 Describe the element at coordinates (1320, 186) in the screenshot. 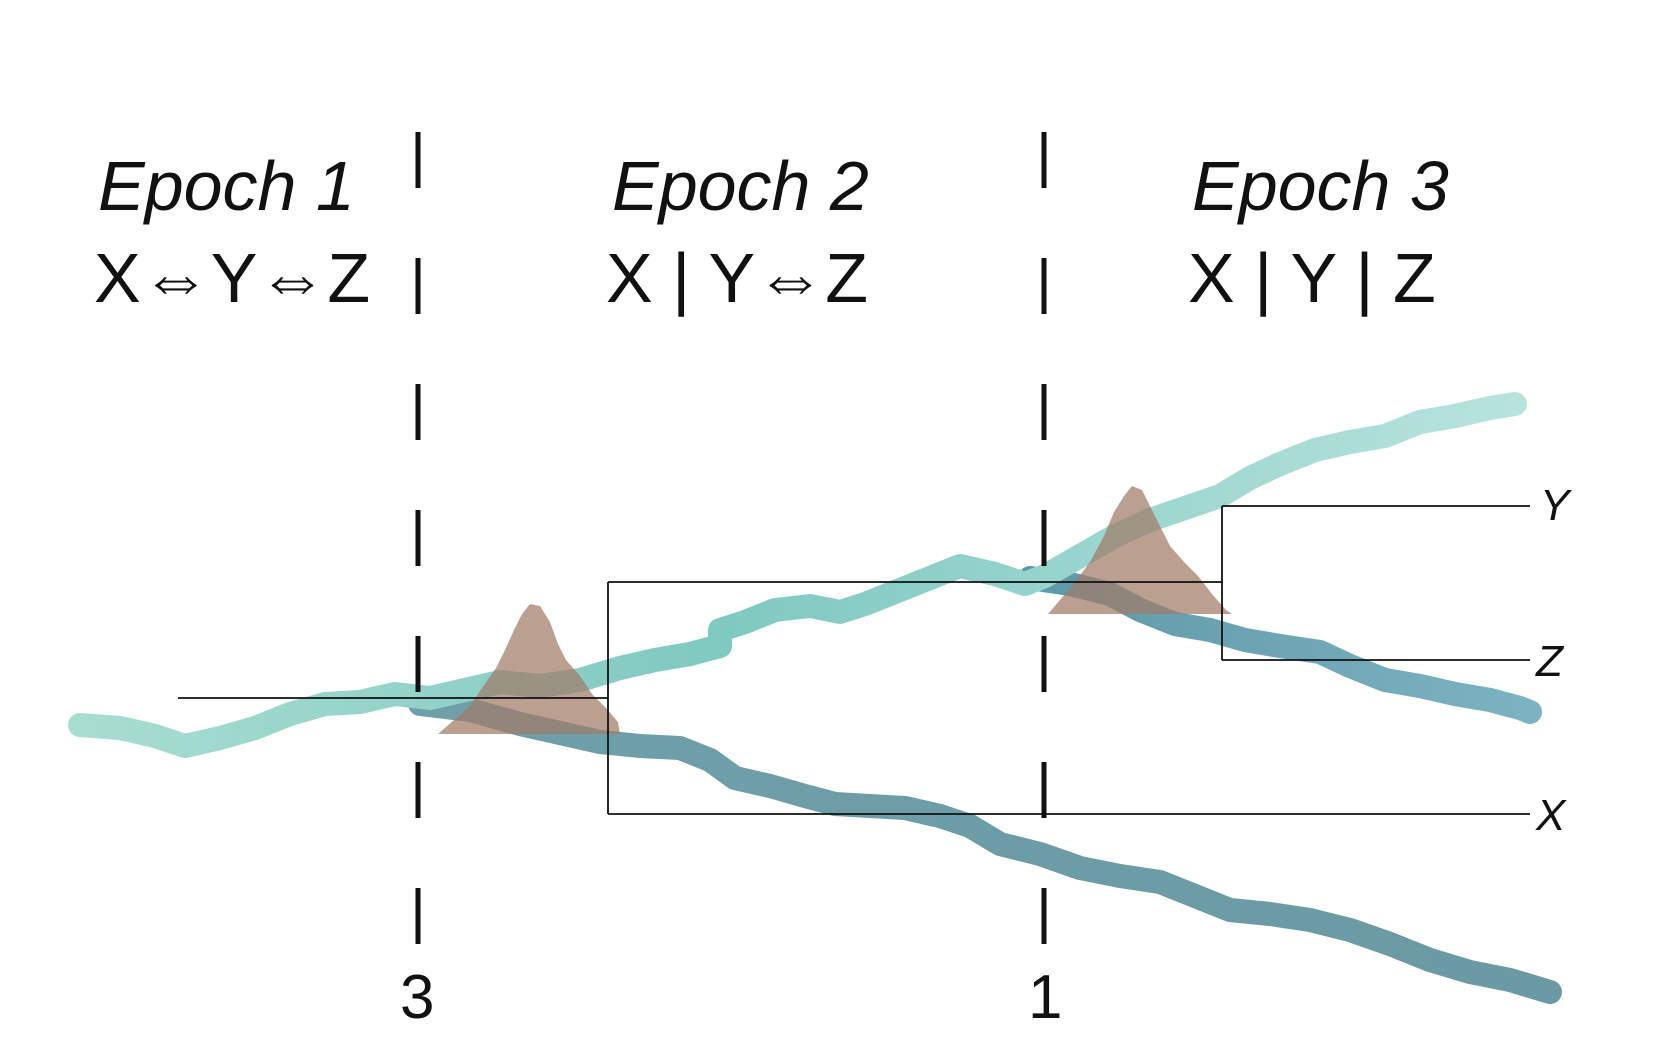

I see `epoch-3-title: Epoch 3` at that location.